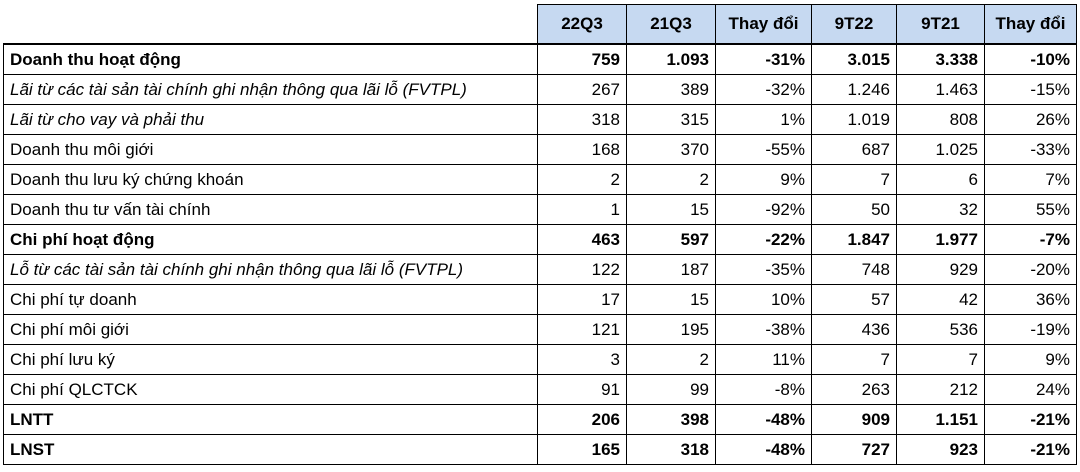  What do you see at coordinates (940, 329) in the screenshot?
I see `value-9t21: 536` at bounding box center [940, 329].